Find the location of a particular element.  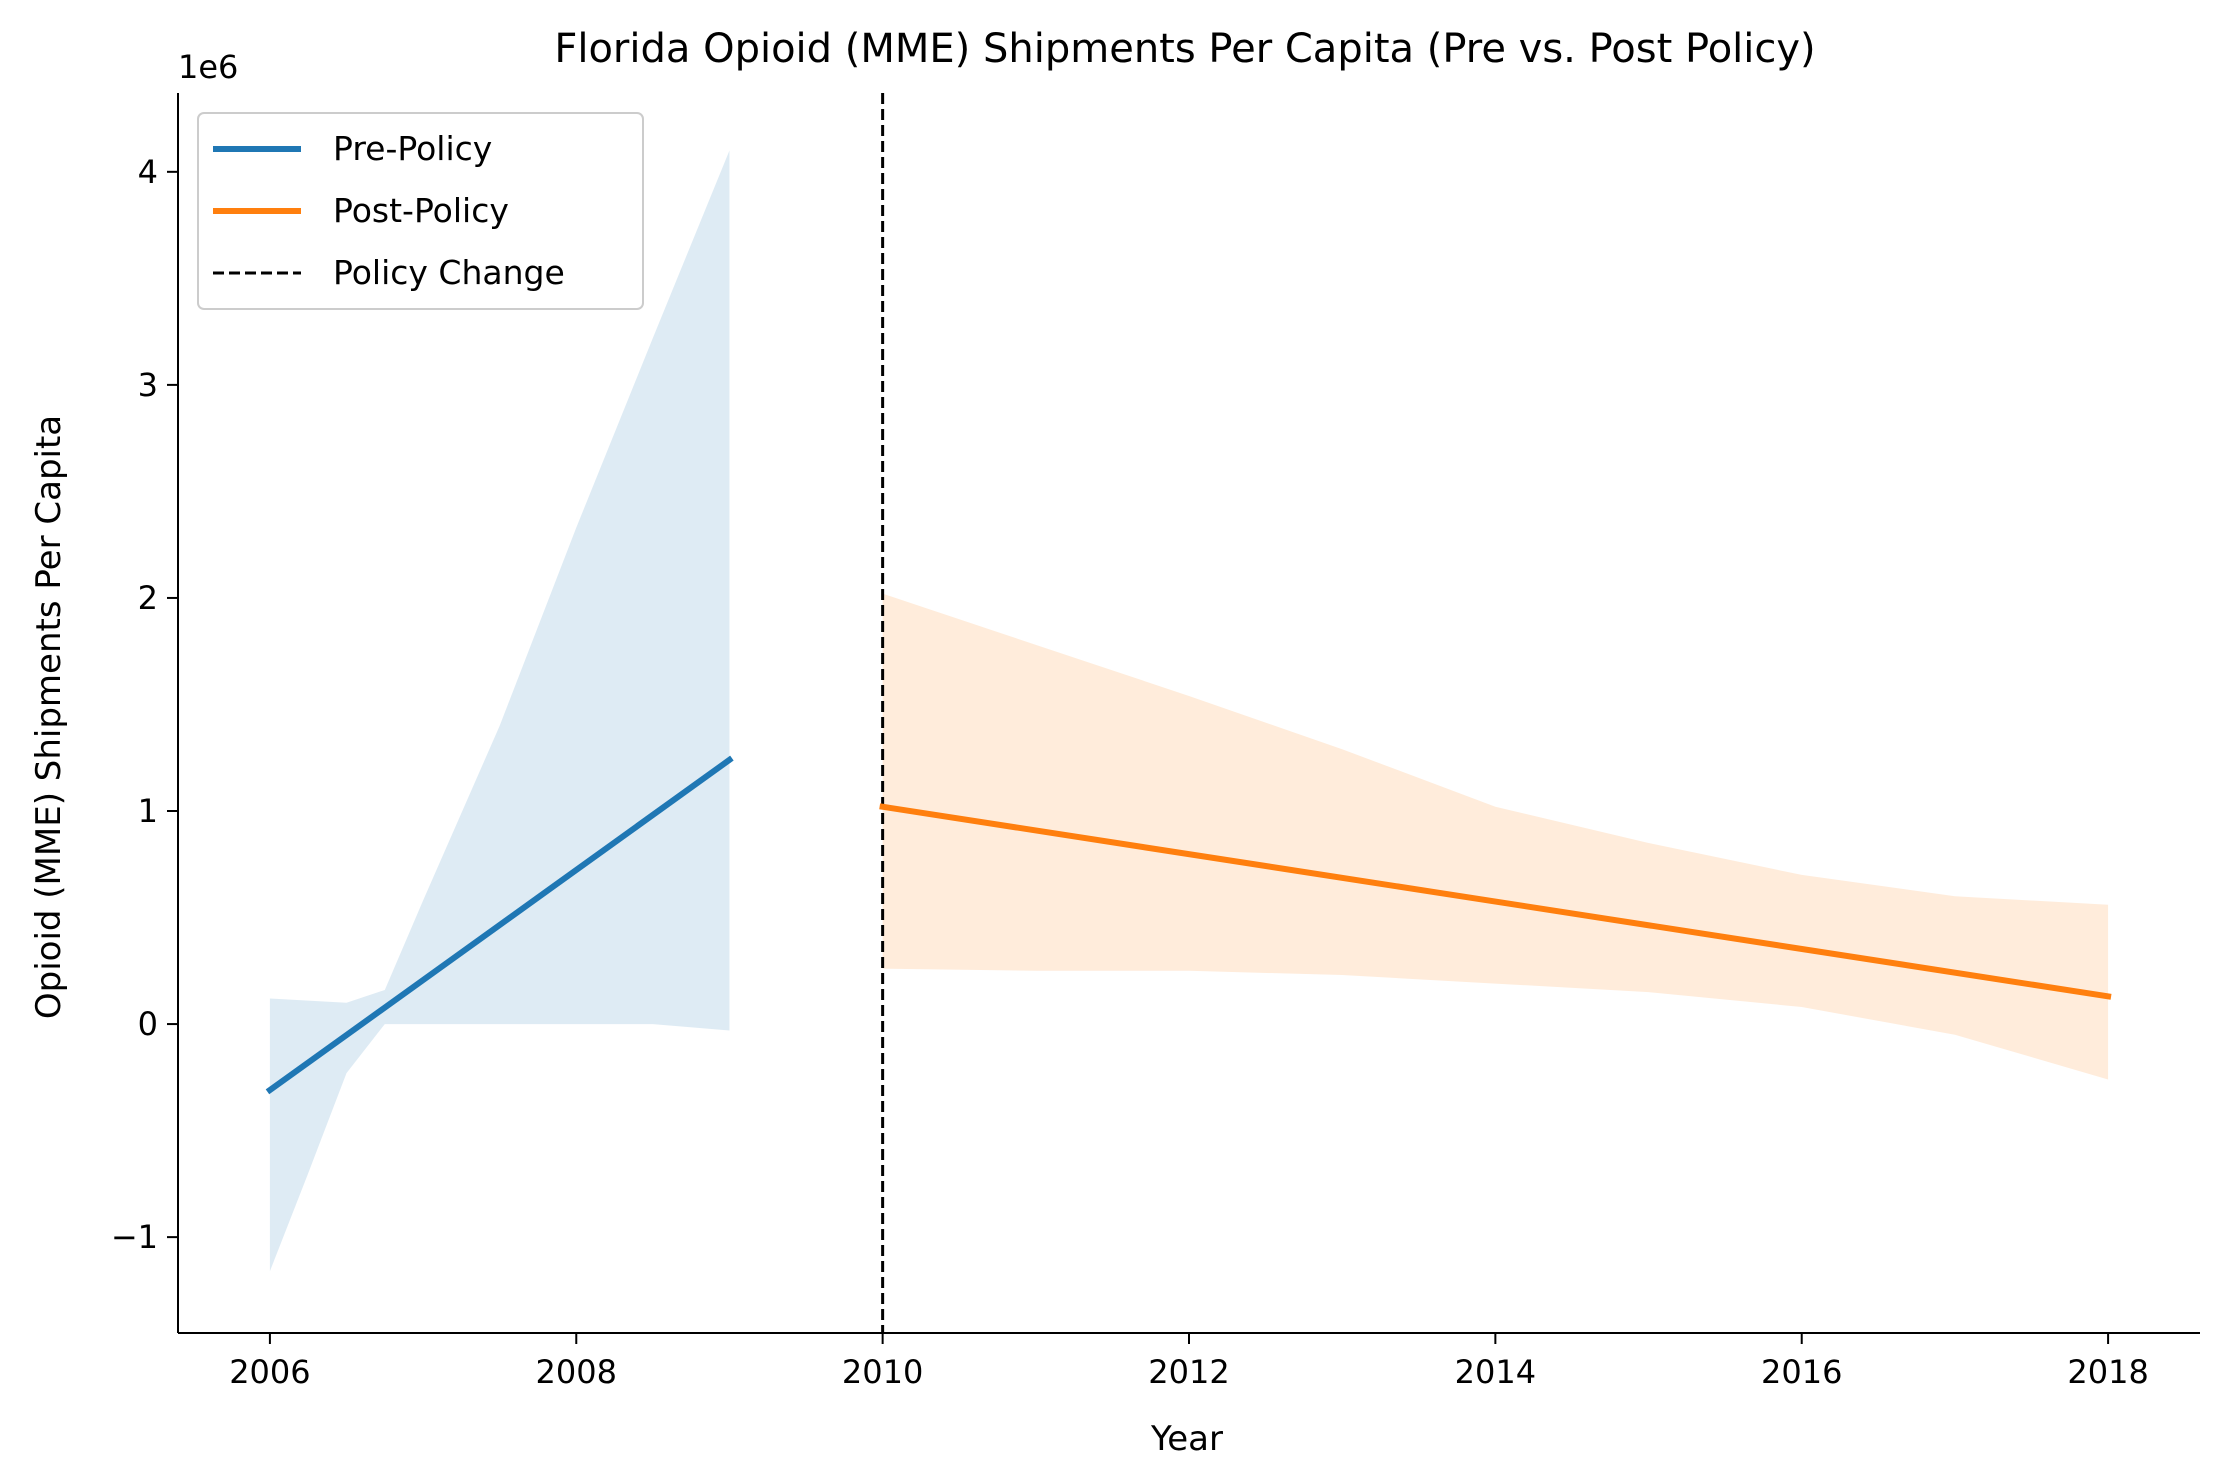

x-axis-label: Year is located at coordinates (1186, 1439).